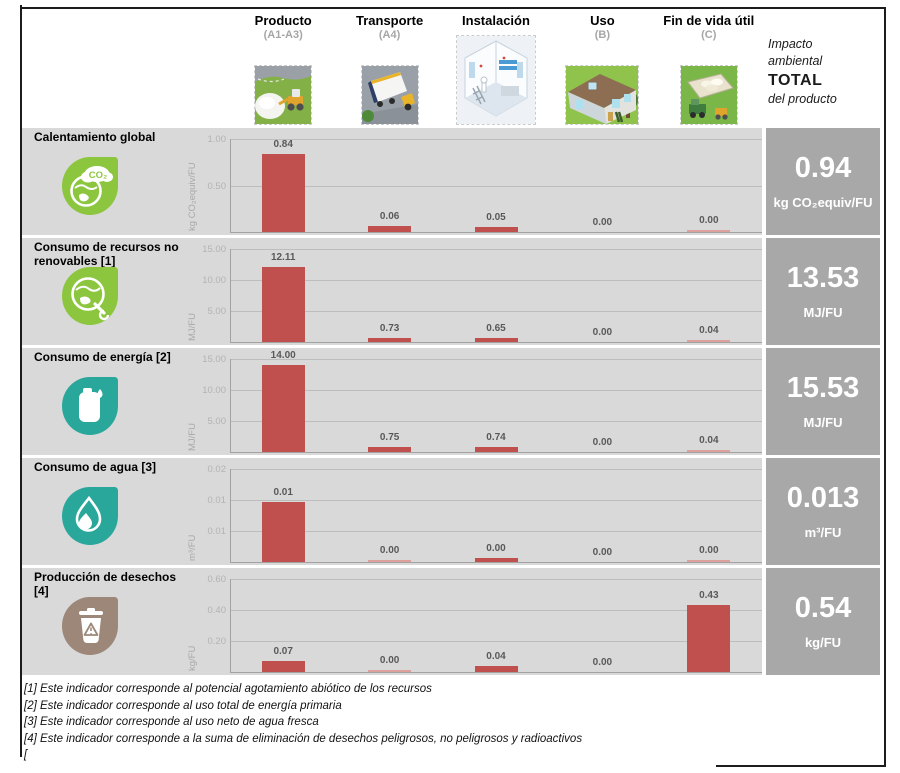  What do you see at coordinates (217, 579) in the screenshot?
I see `y-tick-label: 0.60` at bounding box center [217, 579].